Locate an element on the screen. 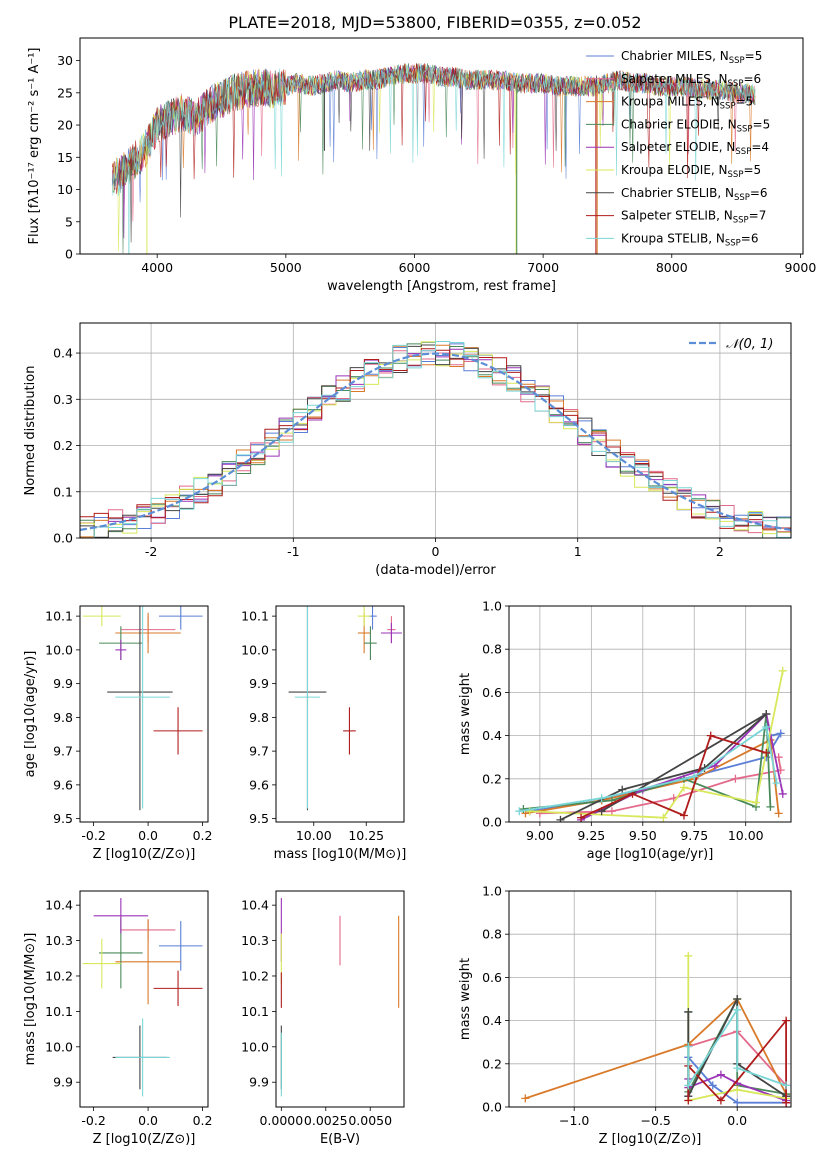  y-axis-label: age [log10(age/yr)] is located at coordinates (30, 714).